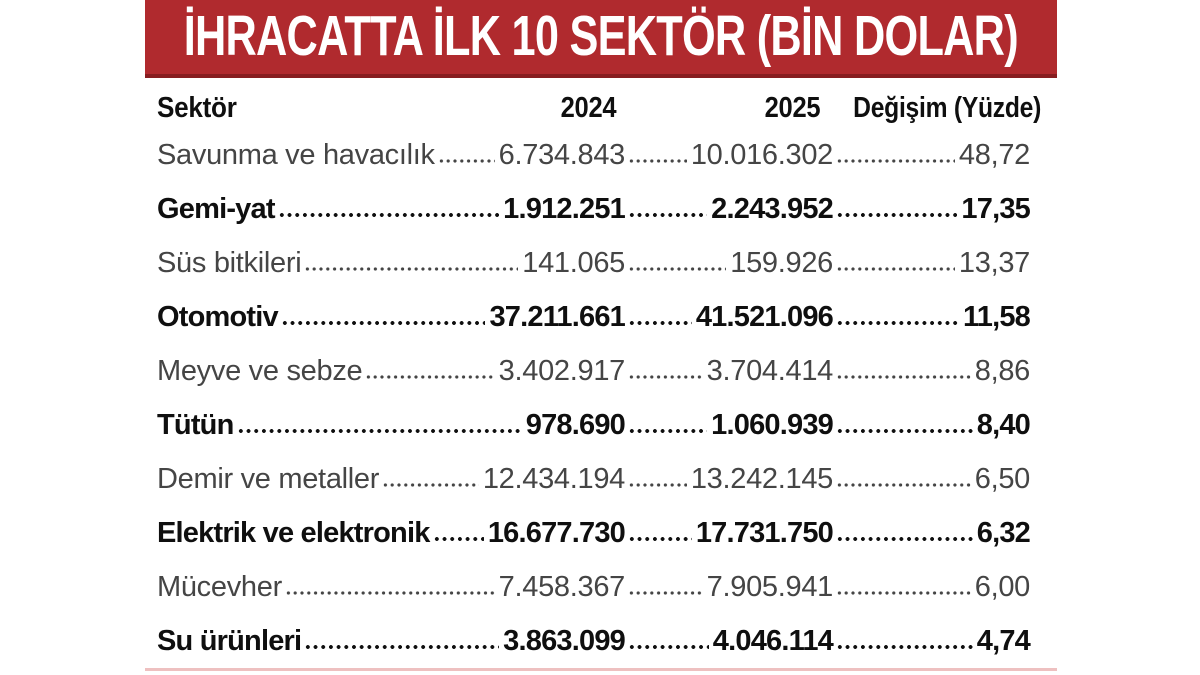 This screenshot has width=1200, height=675. What do you see at coordinates (218, 316) in the screenshot?
I see `sector-name: Otomotiv` at bounding box center [218, 316].